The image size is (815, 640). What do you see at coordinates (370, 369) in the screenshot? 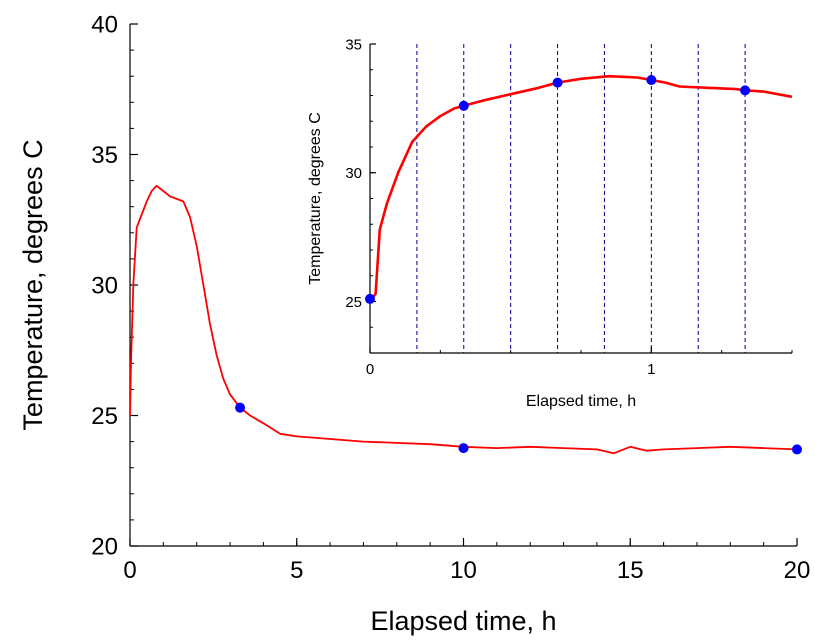
I see `chart2-x-tick-label-0: 0` at bounding box center [370, 369].